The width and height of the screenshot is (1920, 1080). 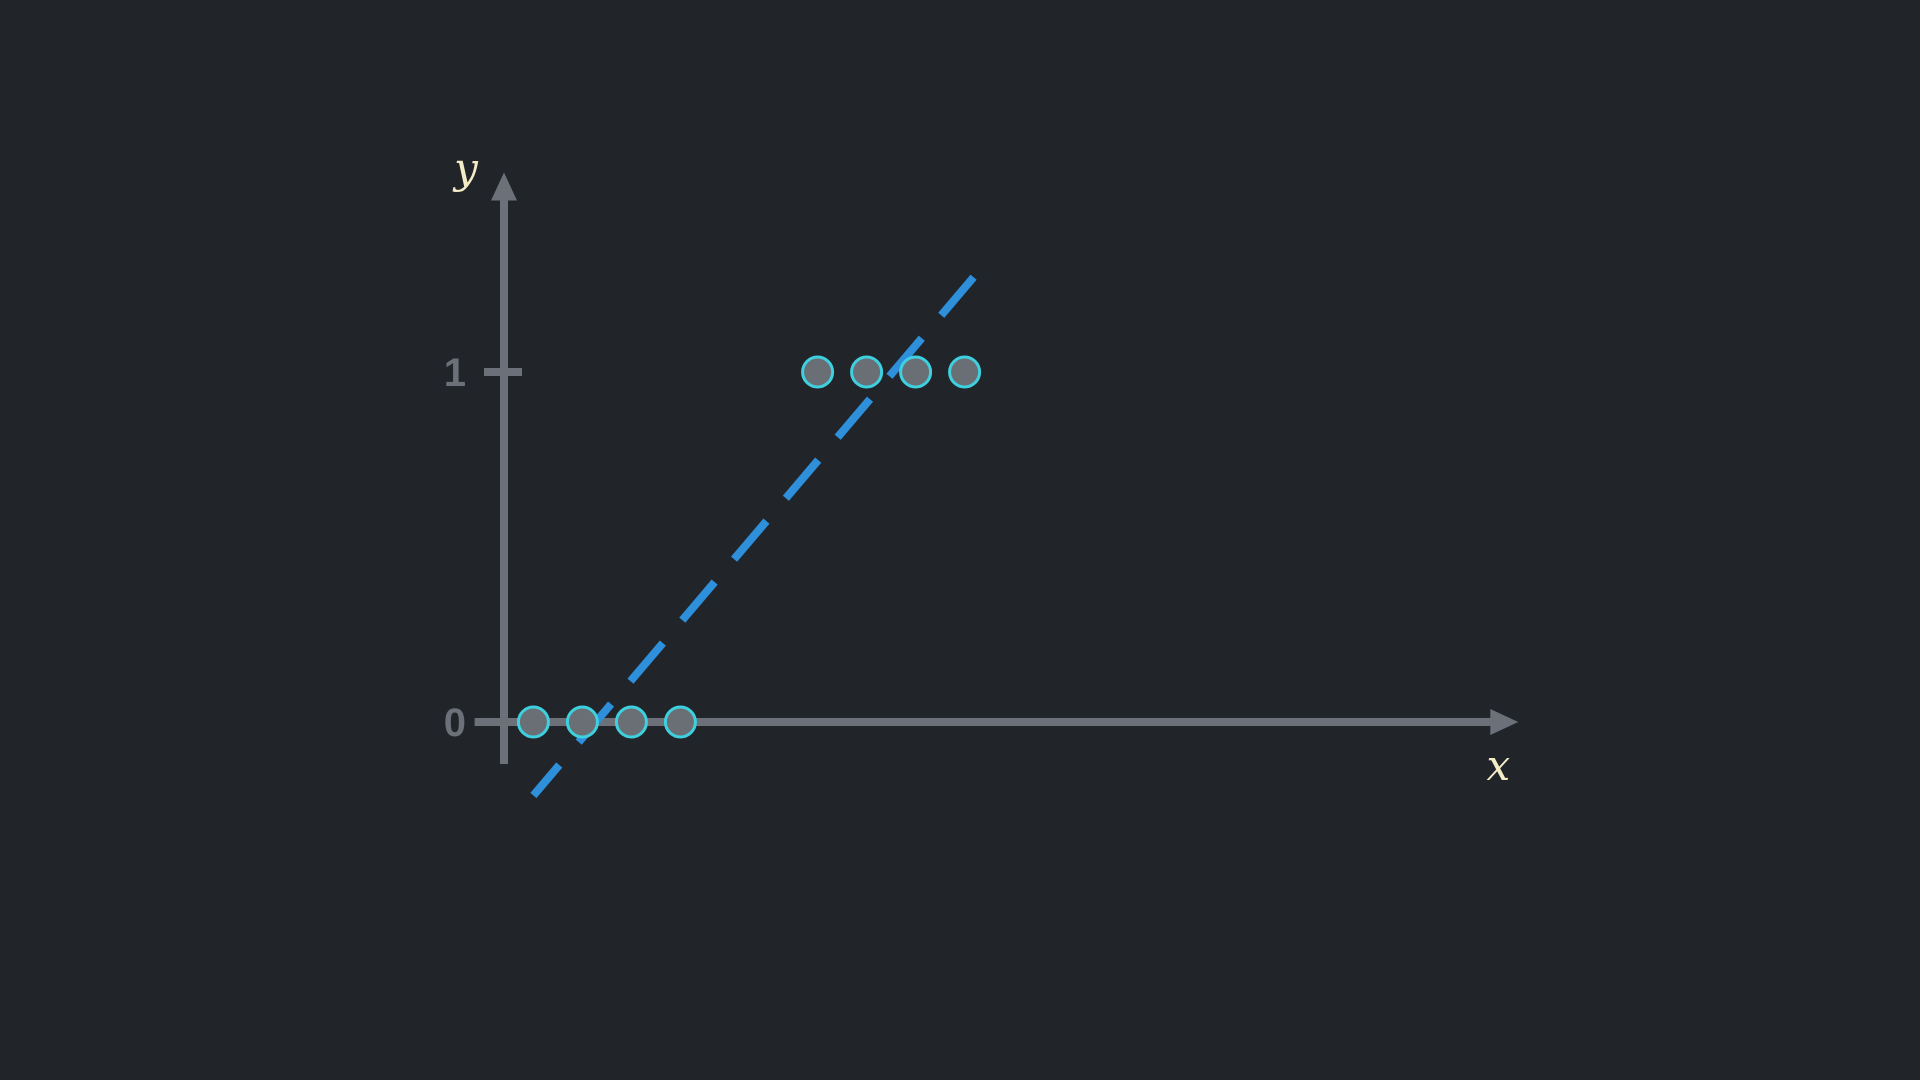 I want to click on points-layer, so click(x=749, y=547).